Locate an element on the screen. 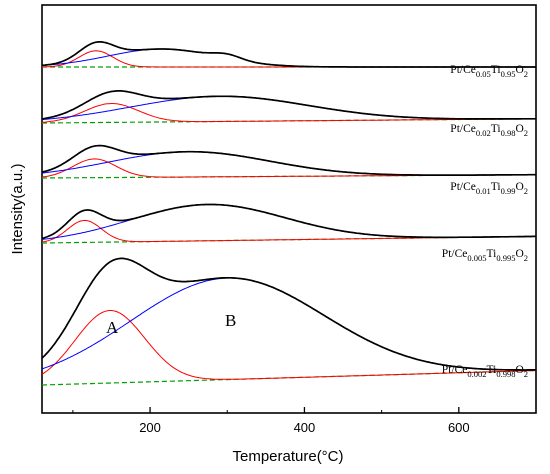 The width and height of the screenshot is (550, 474). y-axis-label: Intensity(a.u.) is located at coordinates (17, 209).